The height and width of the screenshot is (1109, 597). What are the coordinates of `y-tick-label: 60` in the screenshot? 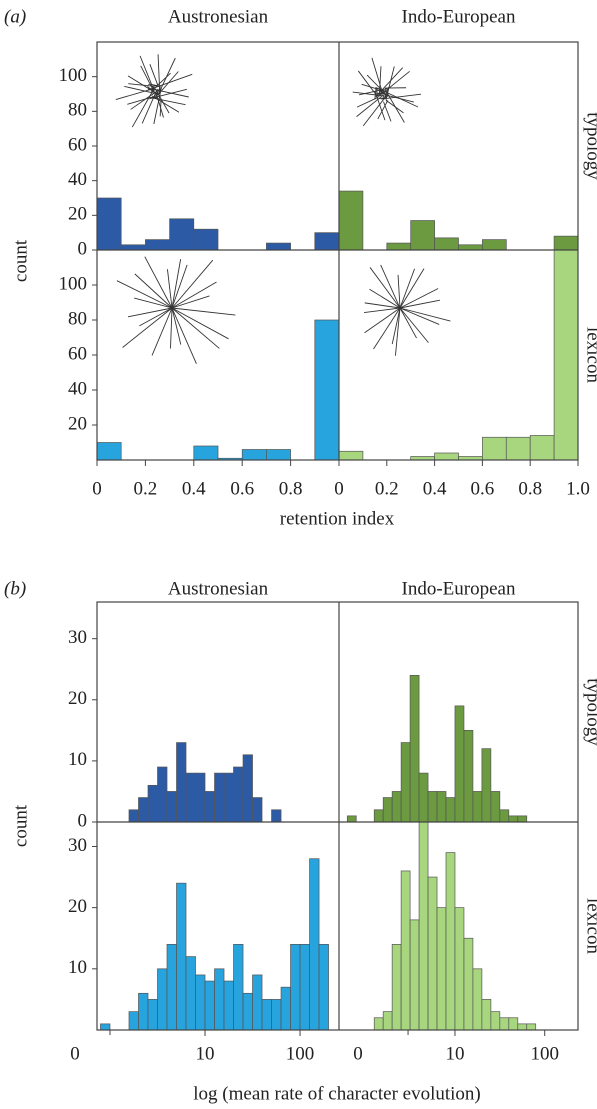 It's located at (77, 353).